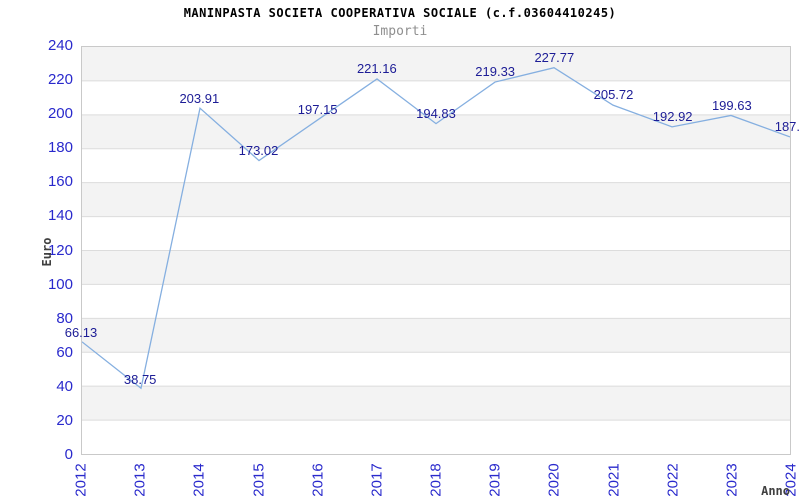 The width and height of the screenshot is (800, 500). Describe the element at coordinates (47, 252) in the screenshot. I see `y-axis-title: Euro` at that location.